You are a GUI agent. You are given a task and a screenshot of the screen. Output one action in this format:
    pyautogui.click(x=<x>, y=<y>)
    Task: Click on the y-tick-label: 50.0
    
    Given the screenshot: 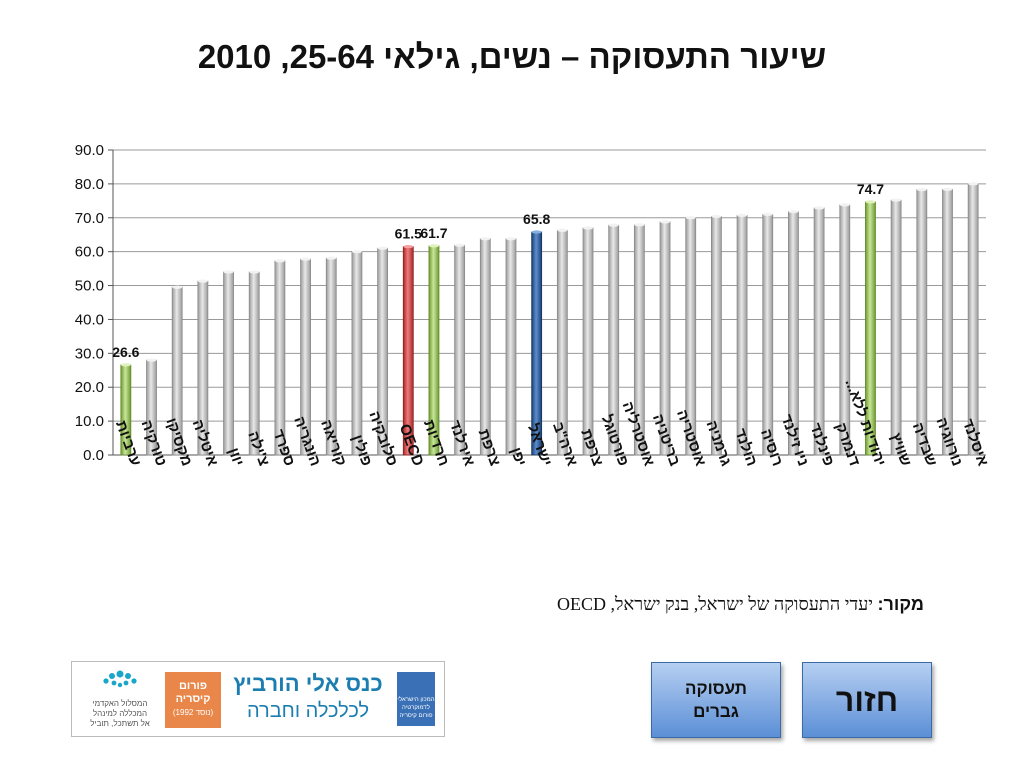 What is the action you would take?
    pyautogui.click(x=89, y=286)
    